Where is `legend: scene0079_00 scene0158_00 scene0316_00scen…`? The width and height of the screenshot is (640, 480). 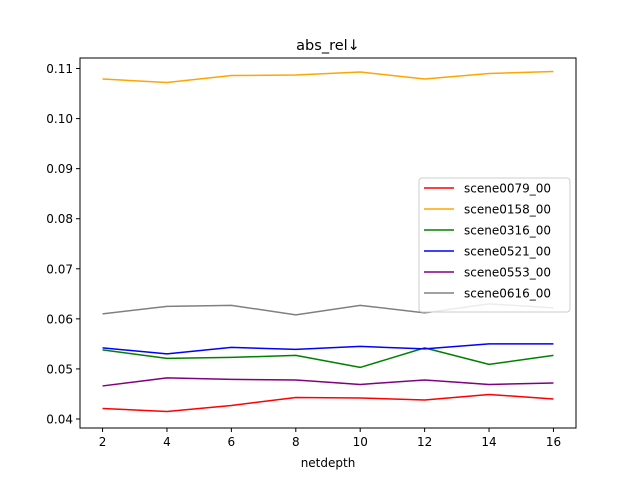
legend: scene0079_00 scene0158_00 scene0316_00scen… is located at coordinates (494, 245).